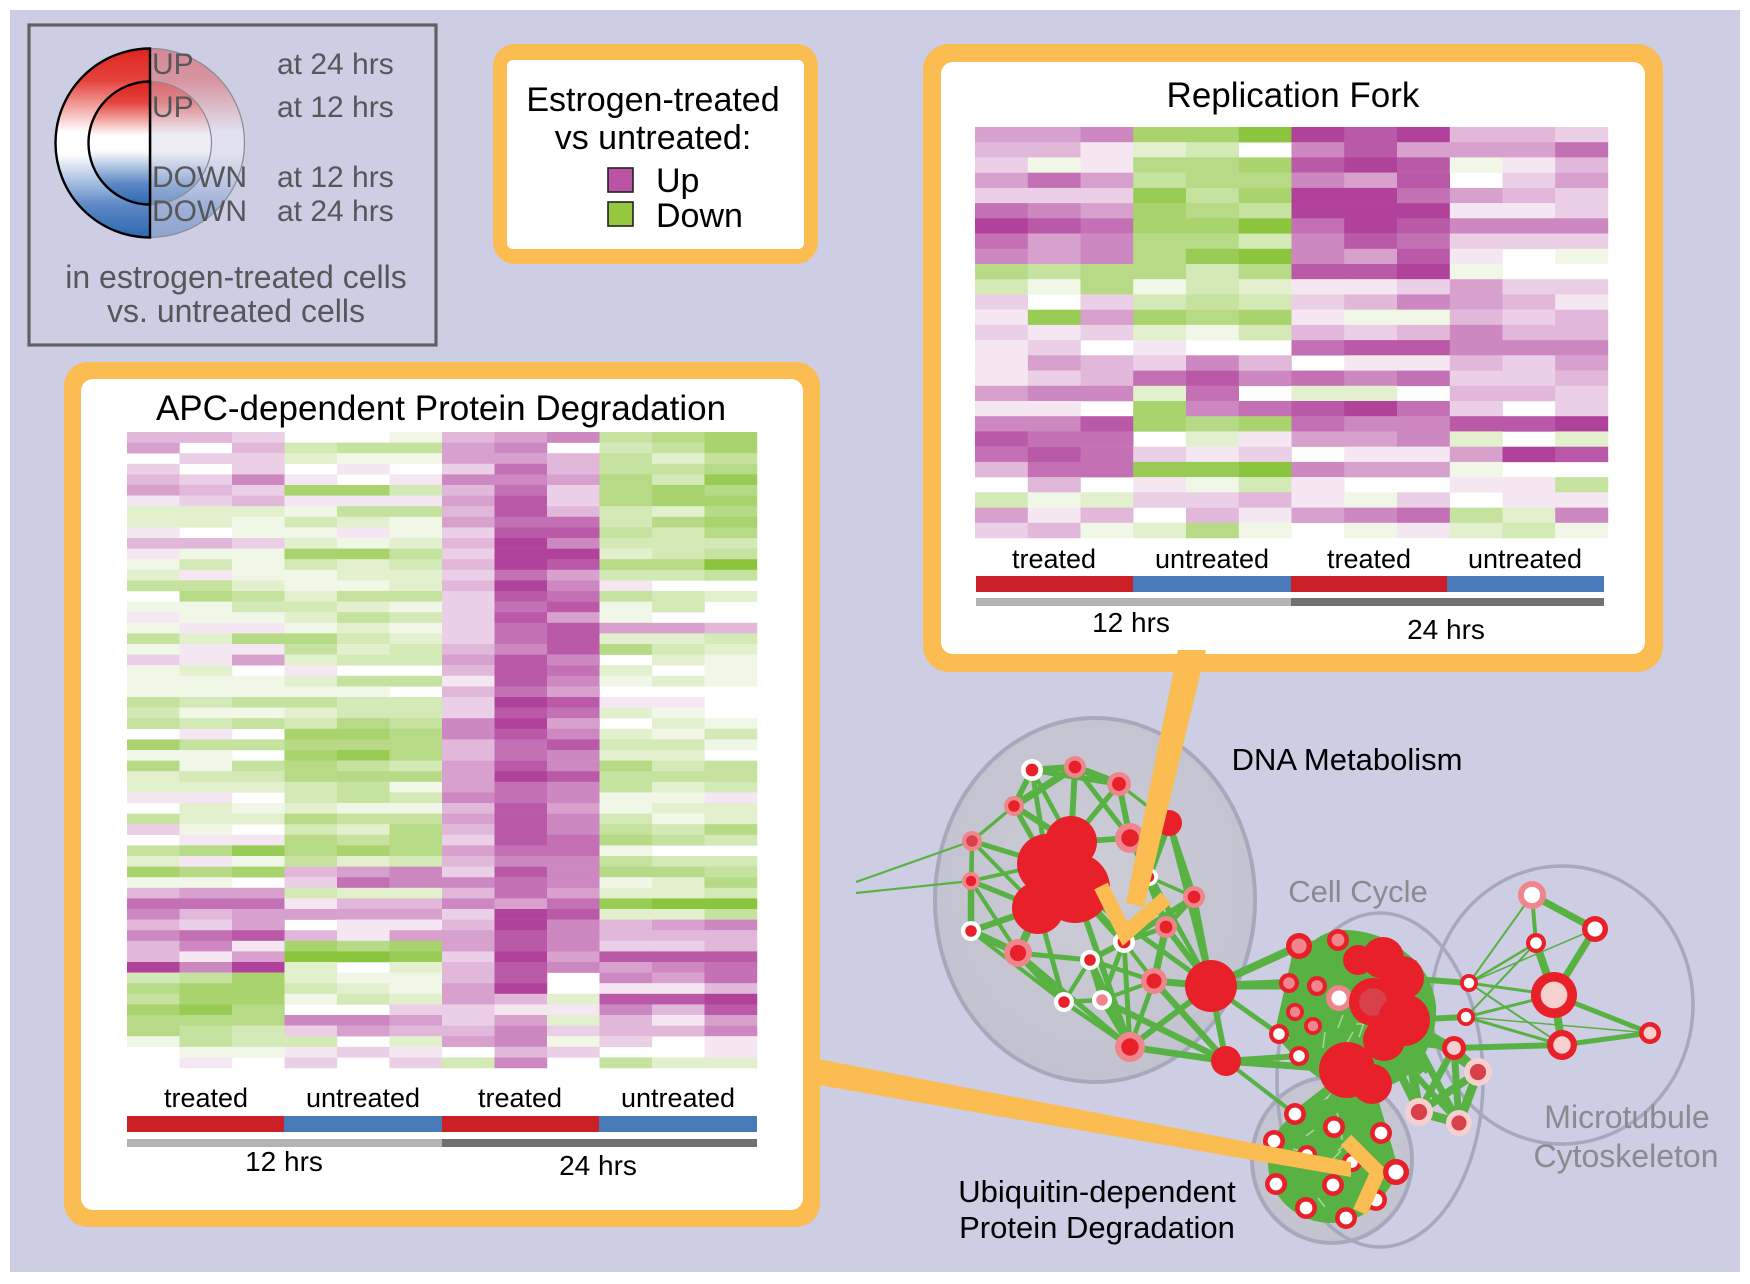 This screenshot has width=1750, height=1284. I want to click on svg-text: Protein Degradation, so click(1097, 1227).